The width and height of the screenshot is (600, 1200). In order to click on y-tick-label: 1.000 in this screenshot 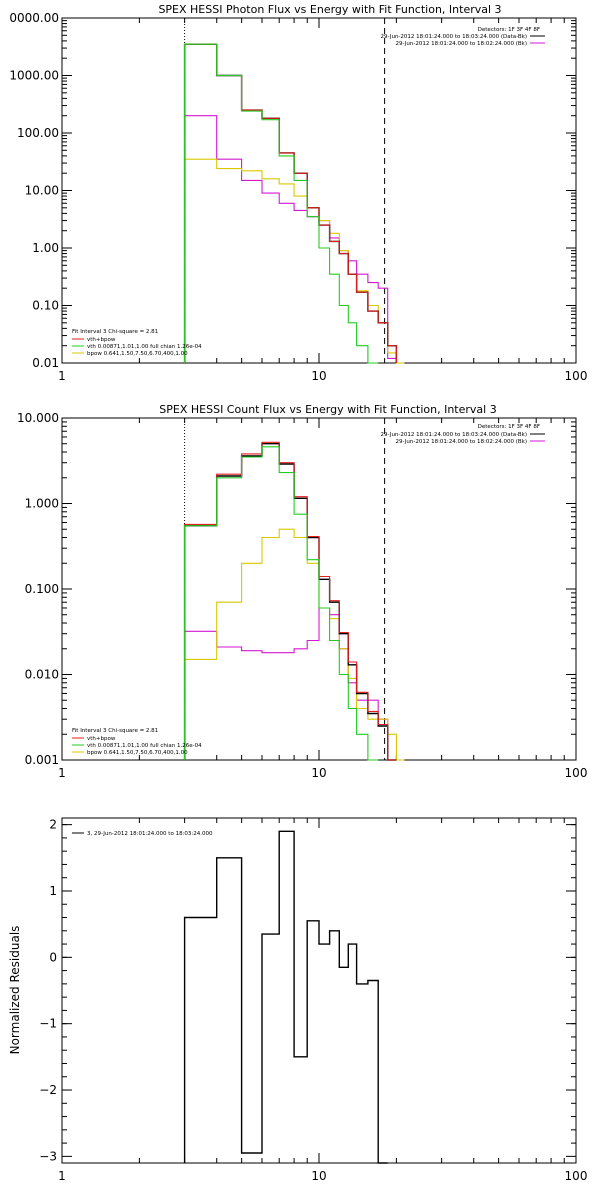, I will do `click(42, 504)`.